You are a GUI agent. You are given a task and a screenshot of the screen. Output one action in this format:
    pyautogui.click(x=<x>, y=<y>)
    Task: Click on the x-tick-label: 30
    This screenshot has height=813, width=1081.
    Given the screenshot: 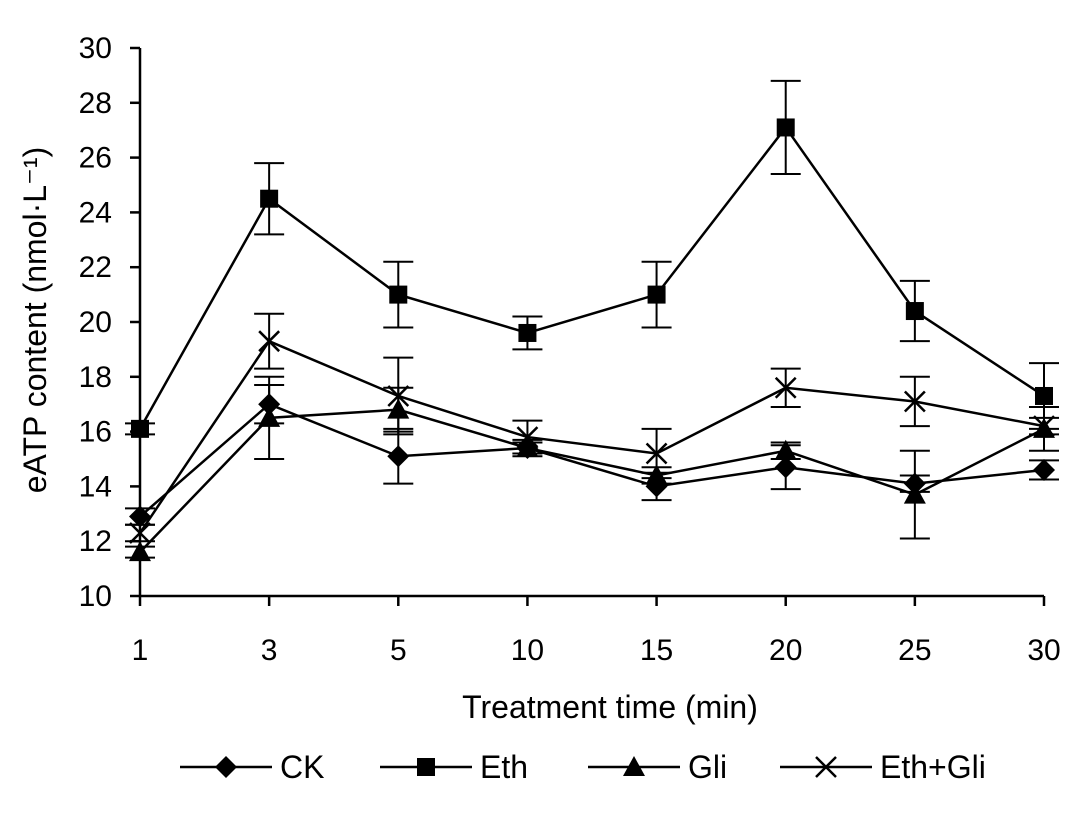 What is the action you would take?
    pyautogui.click(x=1043, y=650)
    